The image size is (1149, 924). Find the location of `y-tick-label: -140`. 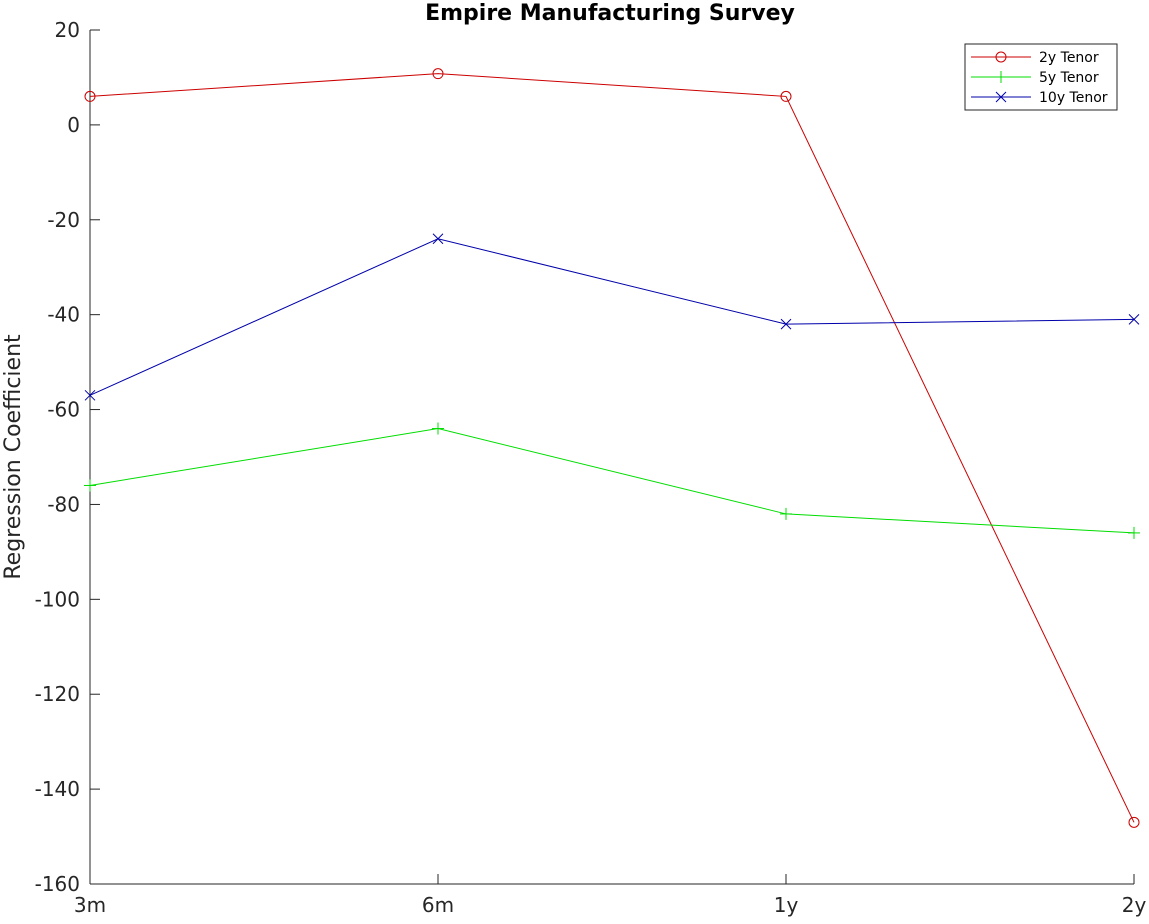

y-tick-label: -140 is located at coordinates (57, 789).